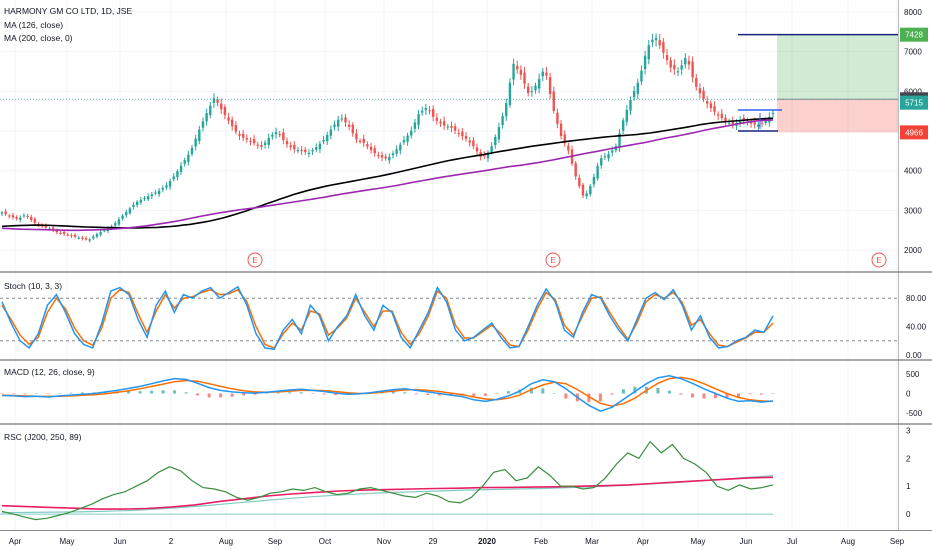  Describe the element at coordinates (38, 38) in the screenshot. I see `ma200-legend: MA (200, close, 0)` at that location.